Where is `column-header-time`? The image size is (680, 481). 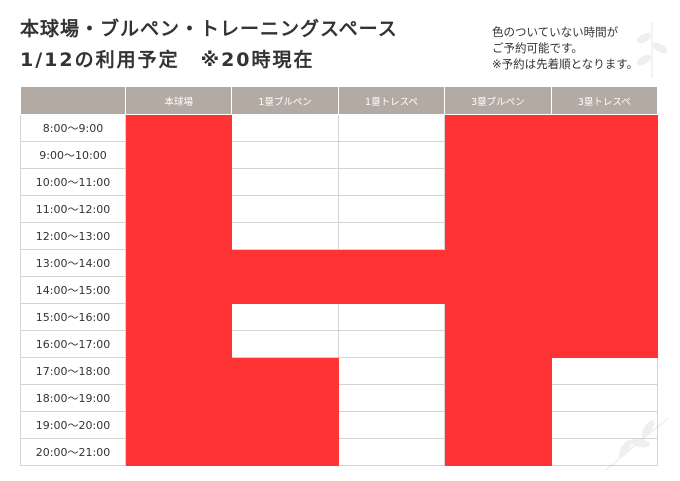 column-header-time is located at coordinates (73, 100).